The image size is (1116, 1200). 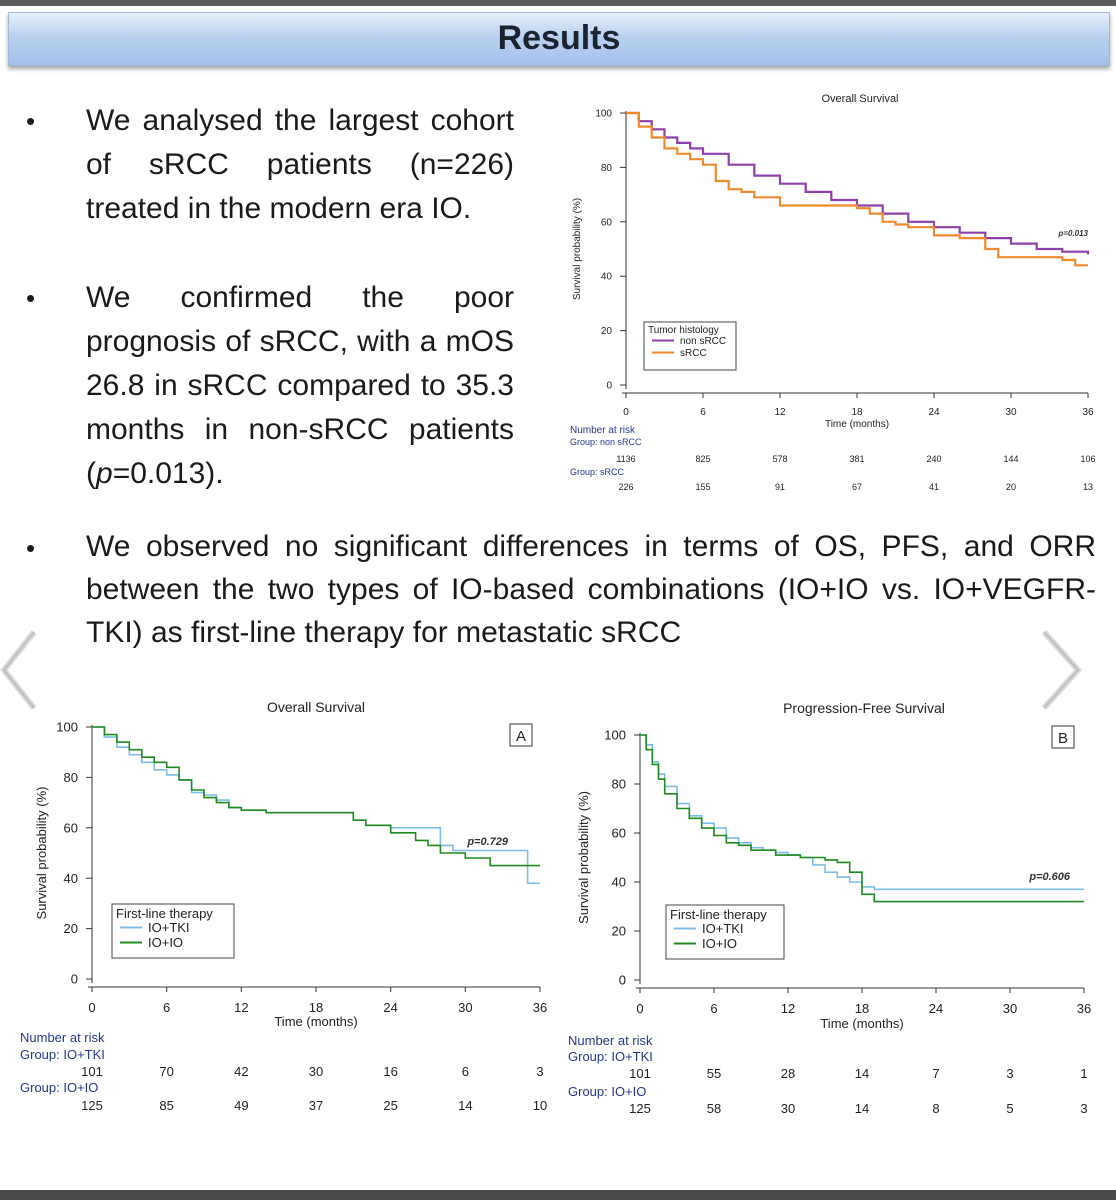 What do you see at coordinates (1087, 459) in the screenshot?
I see `risk-count: 106` at bounding box center [1087, 459].